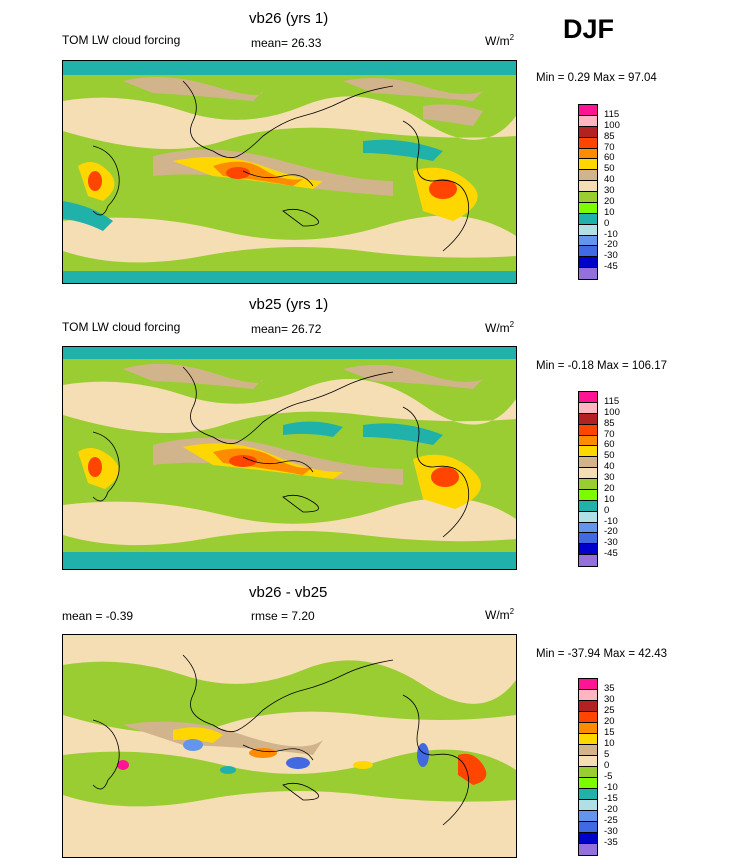  What do you see at coordinates (612, 125) in the screenshot?
I see `colorbar-level-label: 100` at bounding box center [612, 125].